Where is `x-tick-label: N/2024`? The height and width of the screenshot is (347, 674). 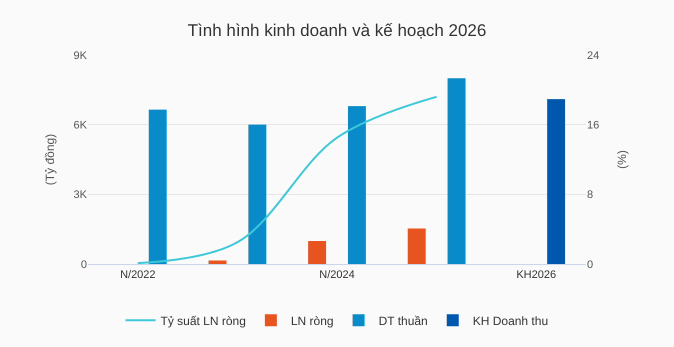
x-tick-label: N/2024 is located at coordinates (337, 275).